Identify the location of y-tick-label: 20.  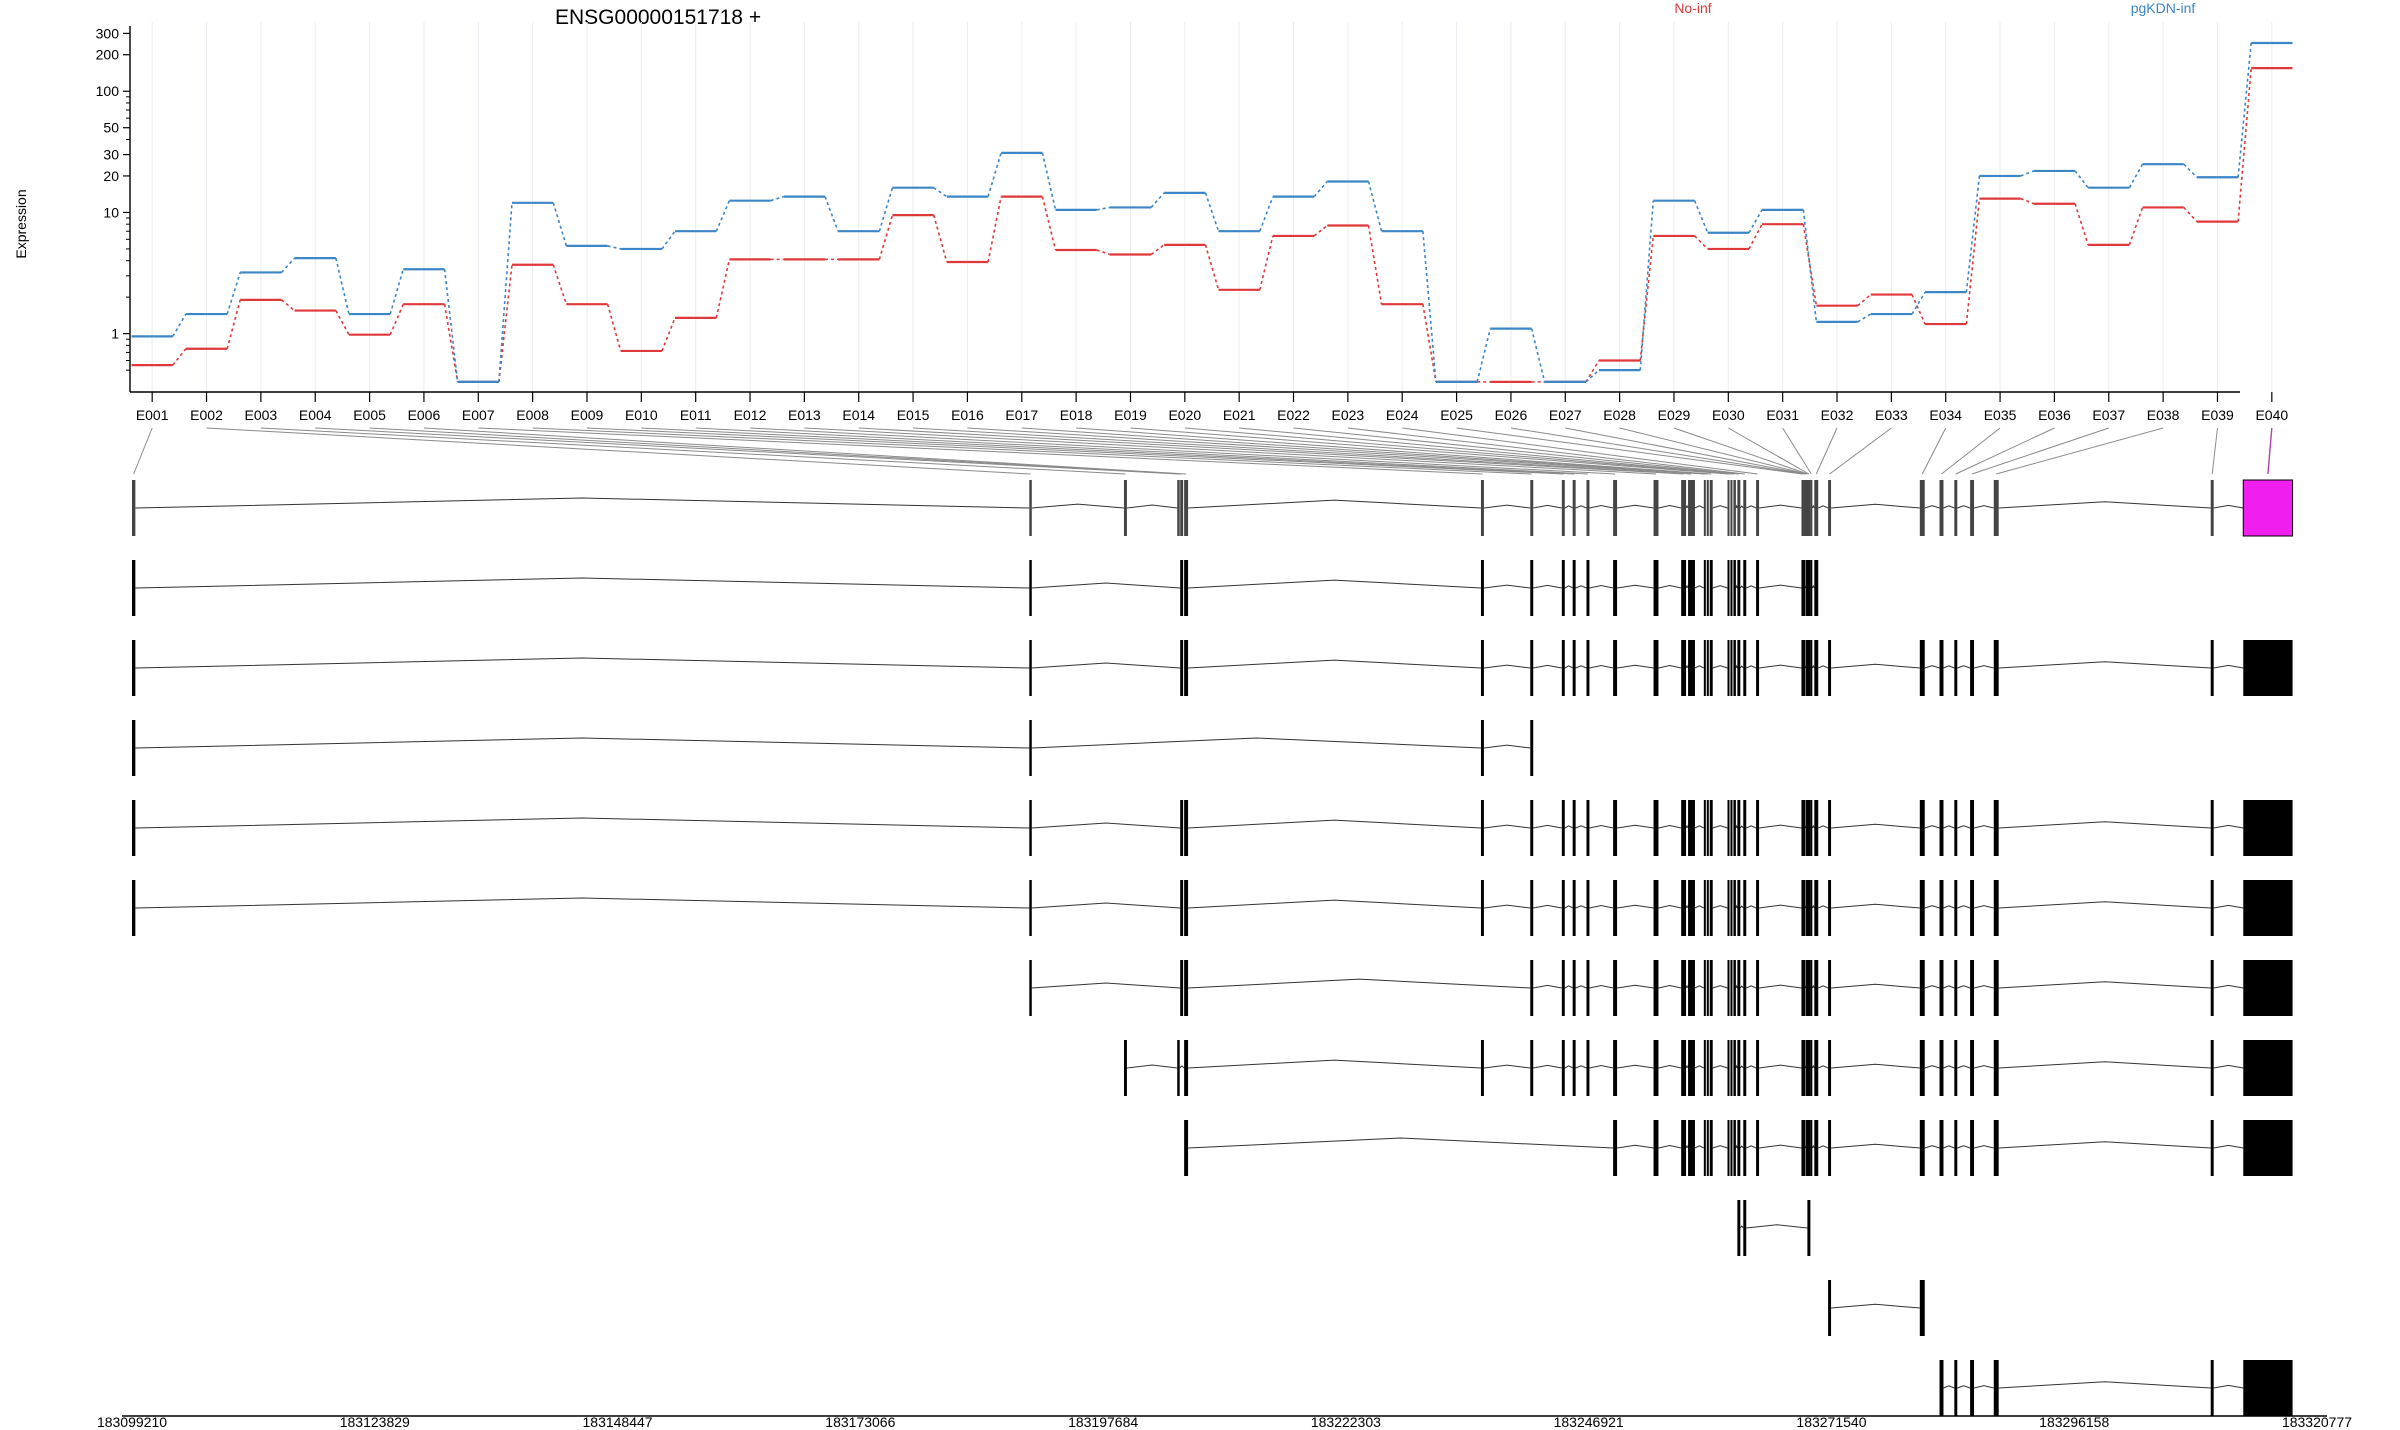
(111, 176).